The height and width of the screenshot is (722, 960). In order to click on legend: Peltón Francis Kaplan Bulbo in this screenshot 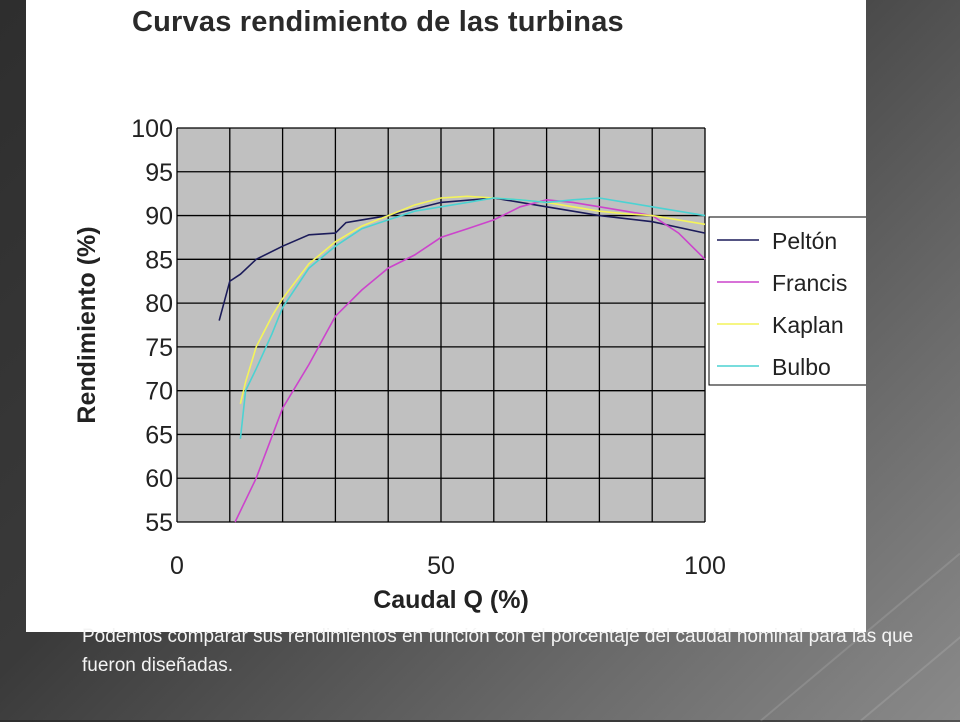, I will do `click(787, 301)`.